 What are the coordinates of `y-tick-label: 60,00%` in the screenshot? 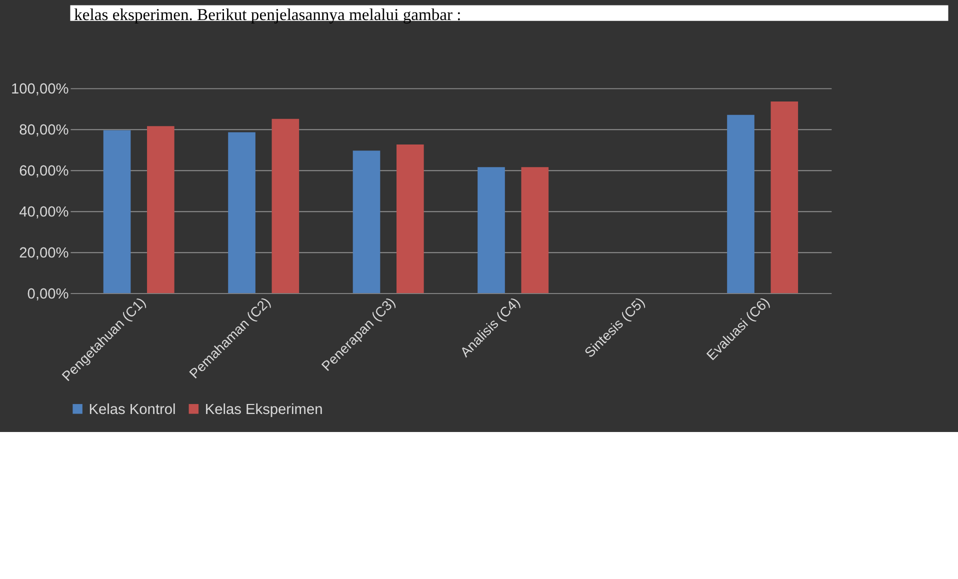 It's located at (44, 172).